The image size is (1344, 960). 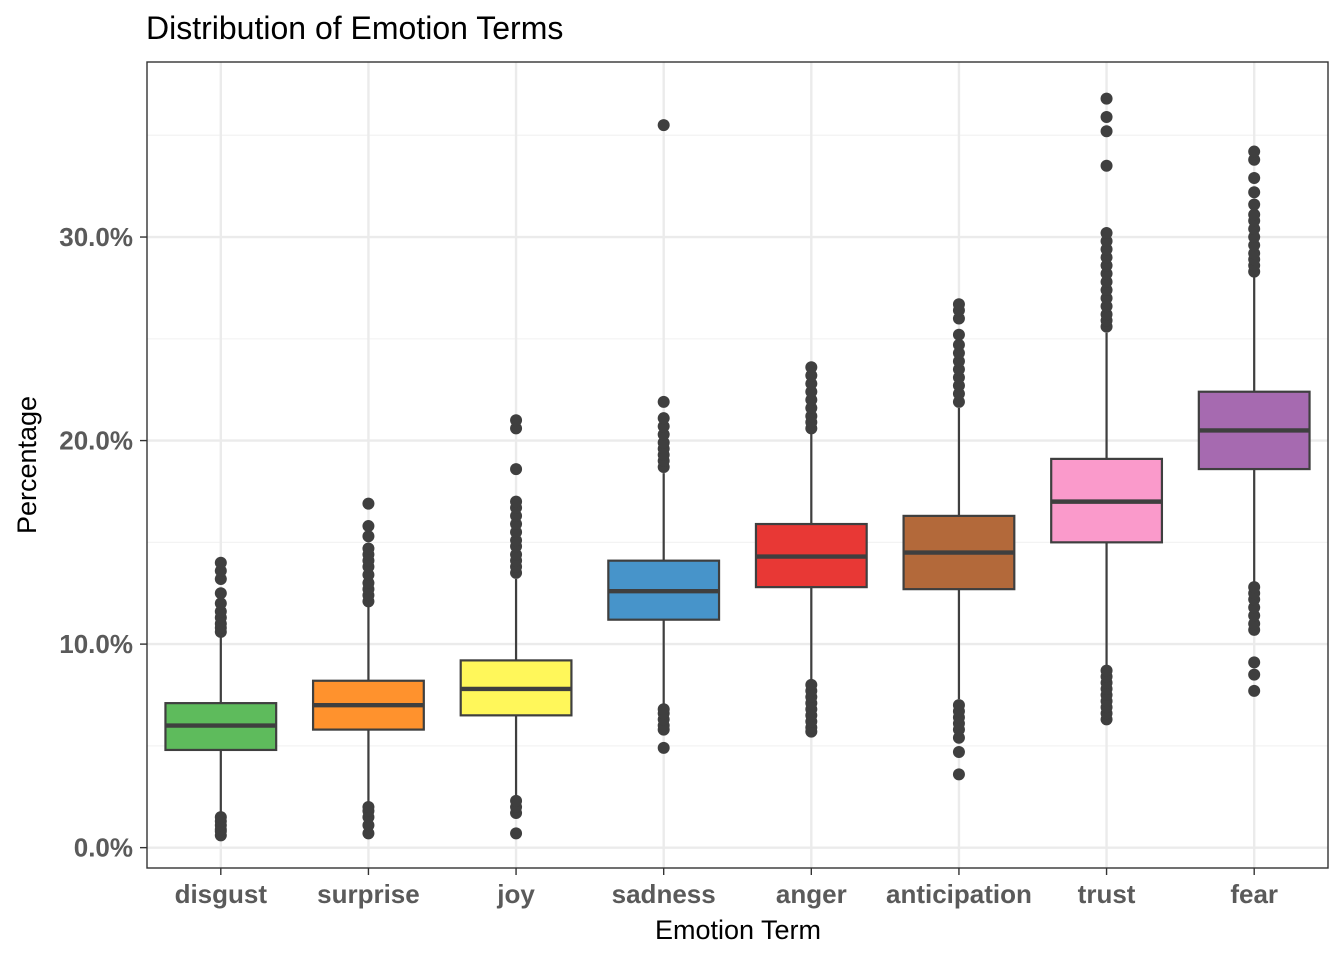 What do you see at coordinates (811, 894) in the screenshot?
I see `x-tick-label-anger: anger` at bounding box center [811, 894].